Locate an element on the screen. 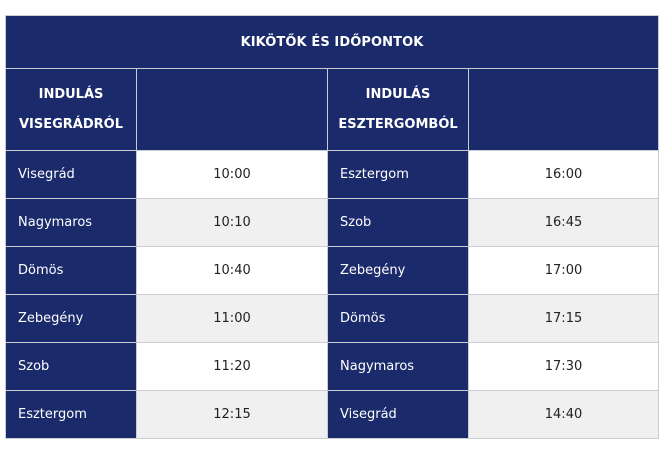 This screenshot has height=453, width=672. table-row: Zebegény 11:00 Dömös 17:15 is located at coordinates (332, 318).